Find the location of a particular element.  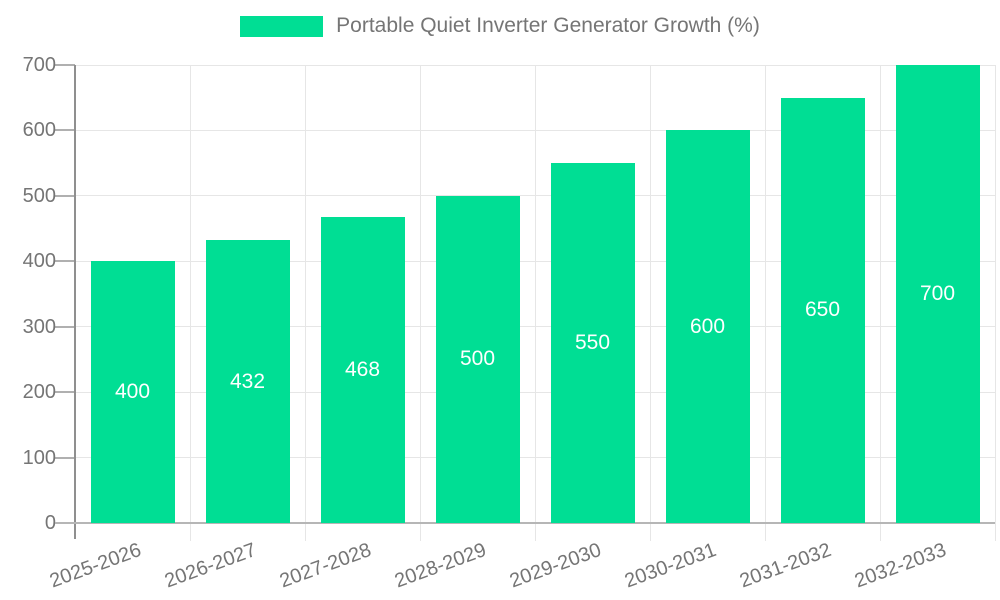

bar-value-label: 700 is located at coordinates (937, 293).